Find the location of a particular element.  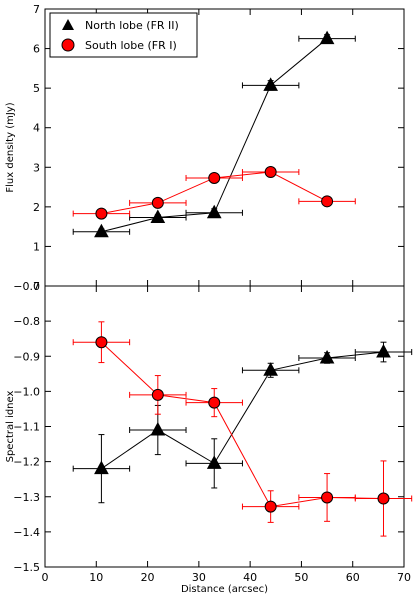

x-tick-label: 10 is located at coordinates (96, 577).